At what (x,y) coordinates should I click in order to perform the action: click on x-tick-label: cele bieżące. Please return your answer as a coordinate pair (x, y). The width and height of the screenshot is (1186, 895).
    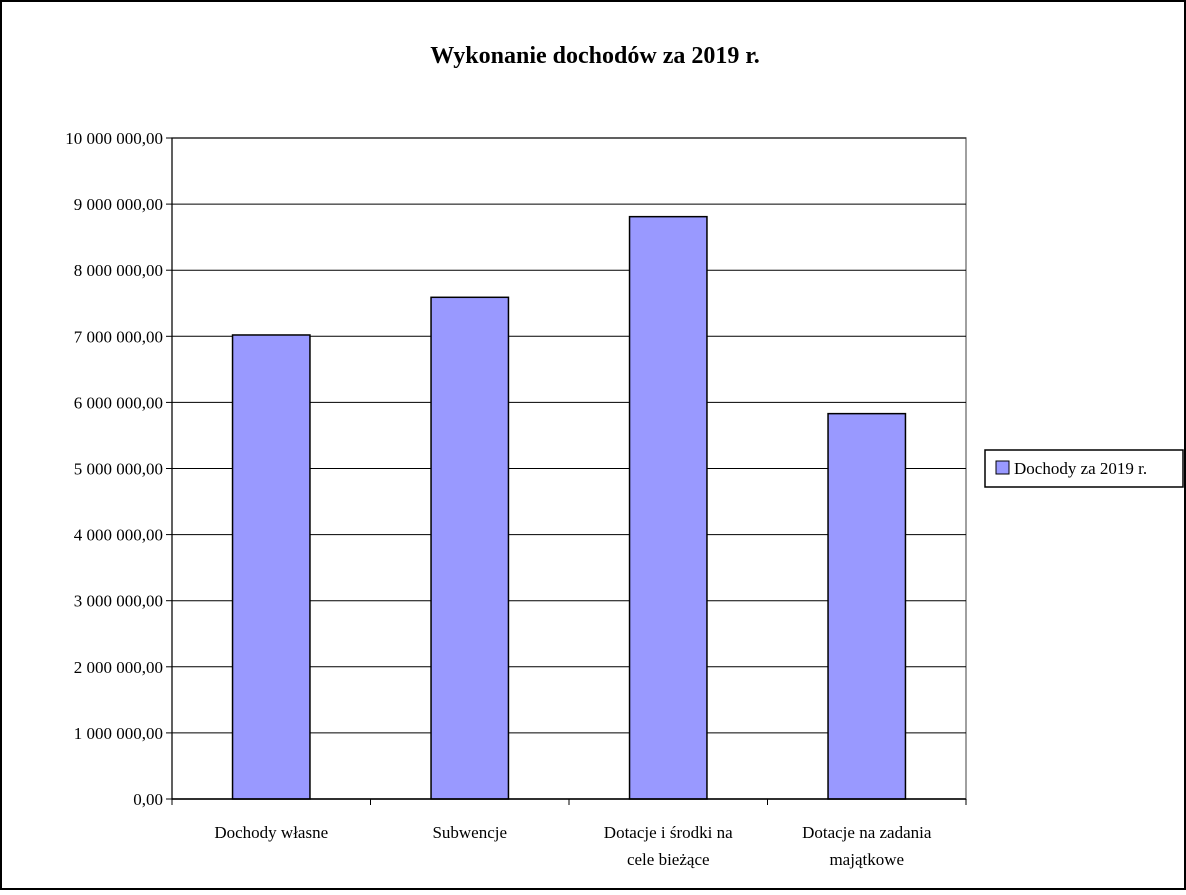
    Looking at the image, I should click on (668, 859).